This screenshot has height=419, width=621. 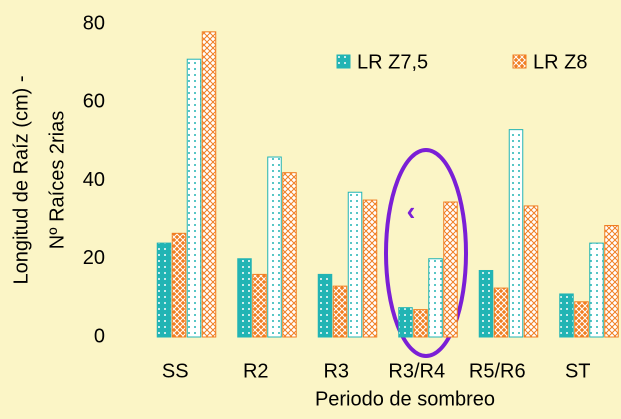 I want to click on annotation: ‹, so click(x=411, y=211).